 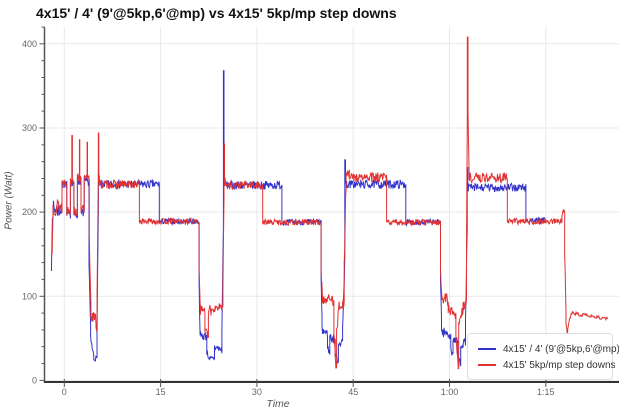 I want to click on y-tick-label: 0, so click(x=34, y=380).